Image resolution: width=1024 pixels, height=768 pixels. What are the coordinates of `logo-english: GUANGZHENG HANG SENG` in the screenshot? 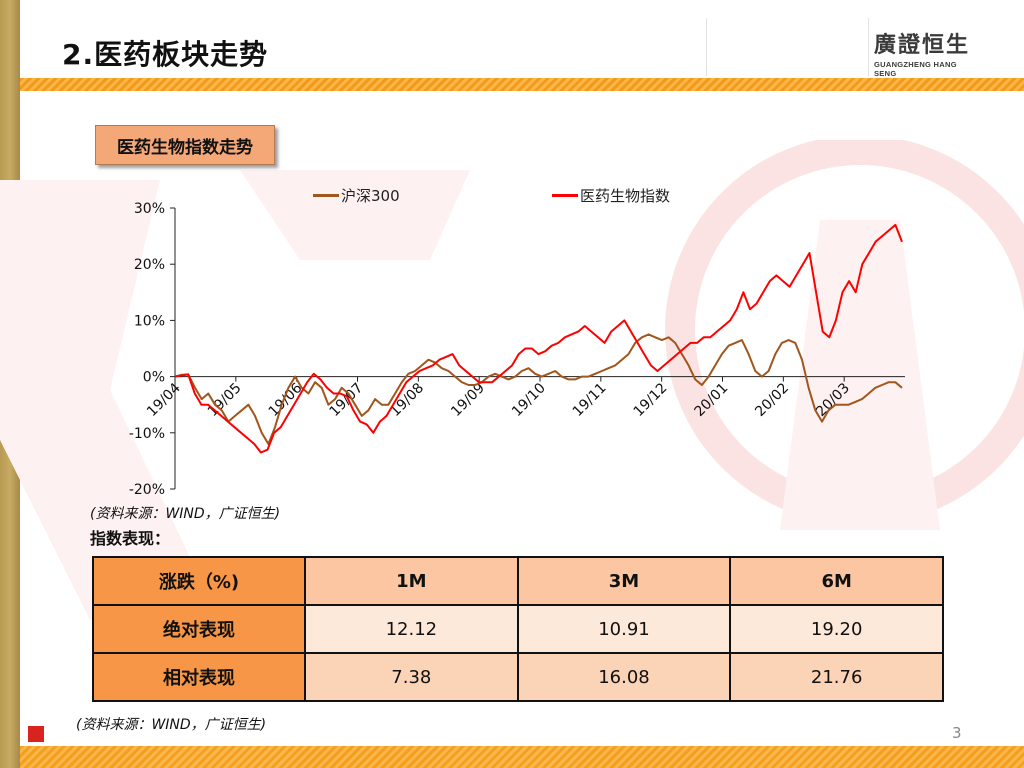 It's located at (915, 69).